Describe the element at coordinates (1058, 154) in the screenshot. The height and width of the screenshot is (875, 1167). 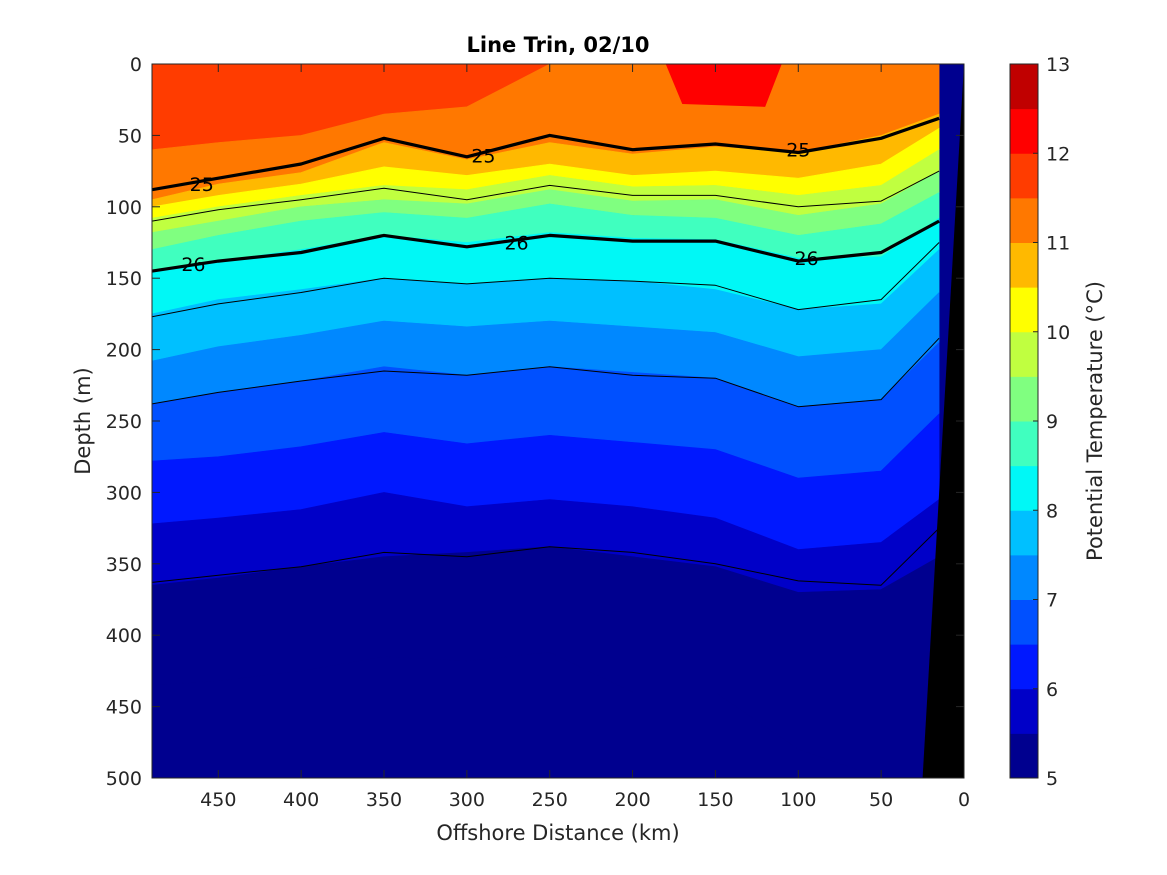
I see `colorbar-tick-label: 12` at that location.